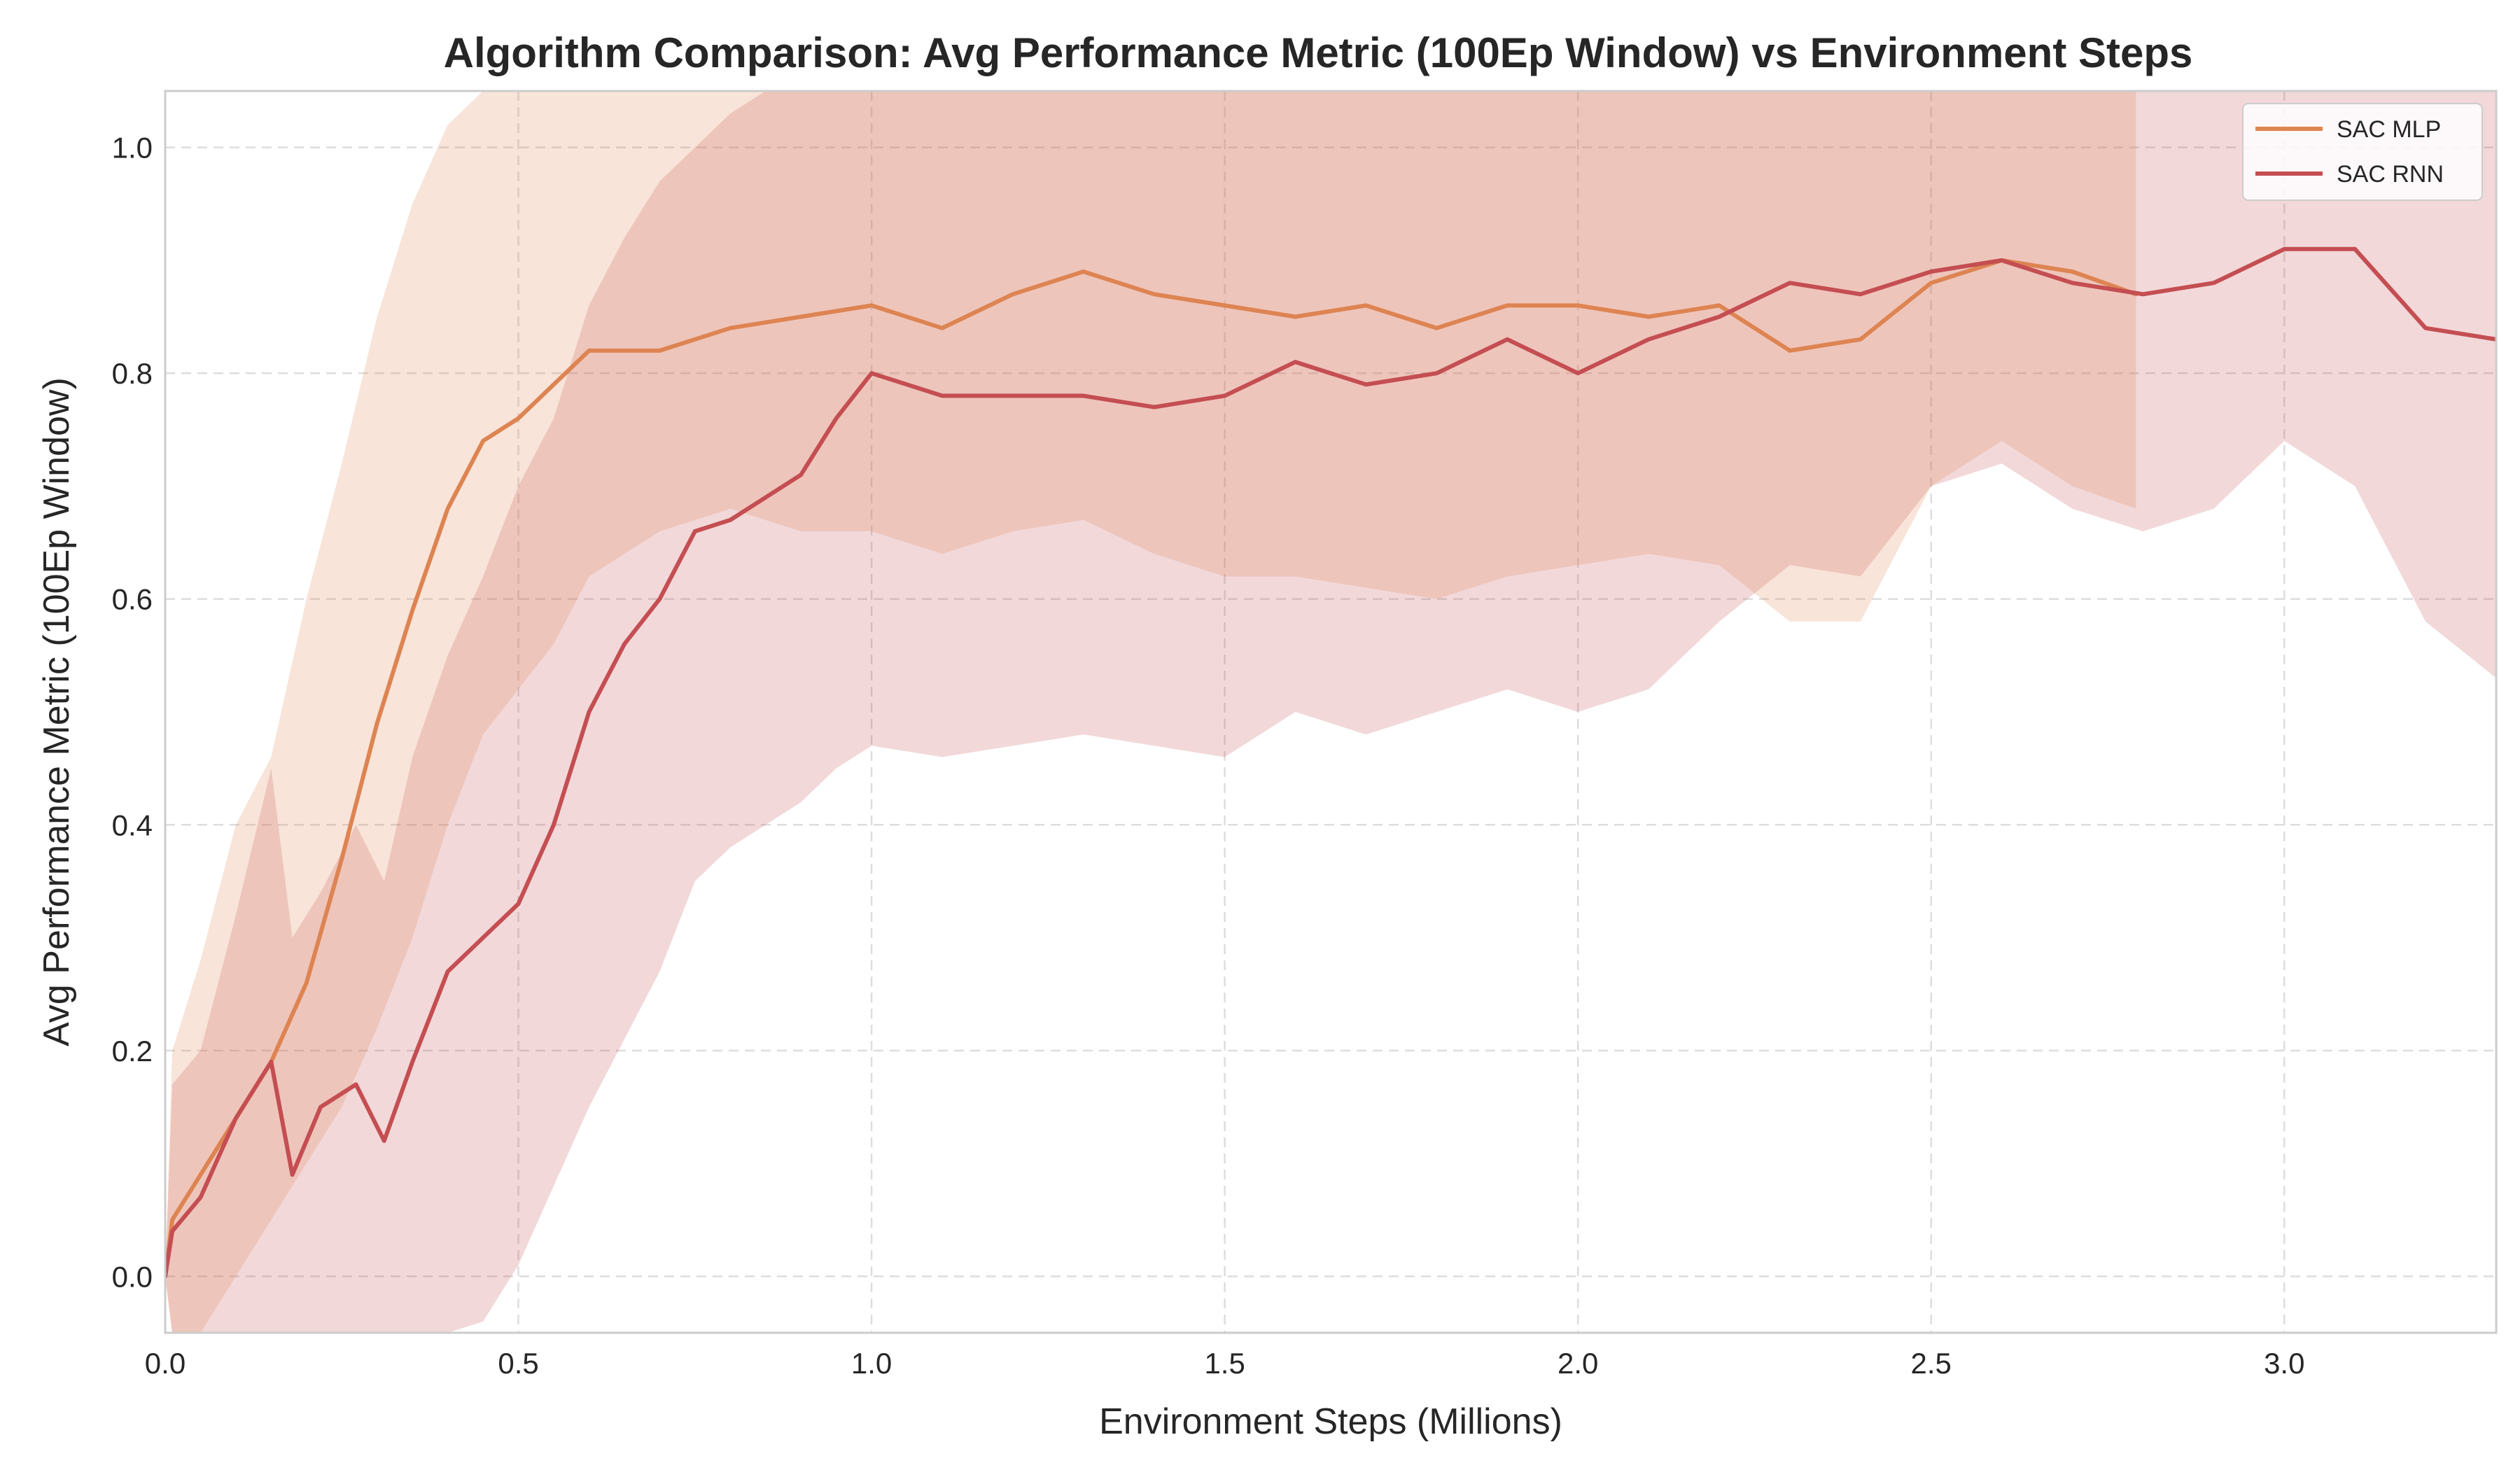 This screenshot has height=1470, width=2520. Describe the element at coordinates (1931, 1363) in the screenshot. I see `x-tick-label: 2.5` at that location.